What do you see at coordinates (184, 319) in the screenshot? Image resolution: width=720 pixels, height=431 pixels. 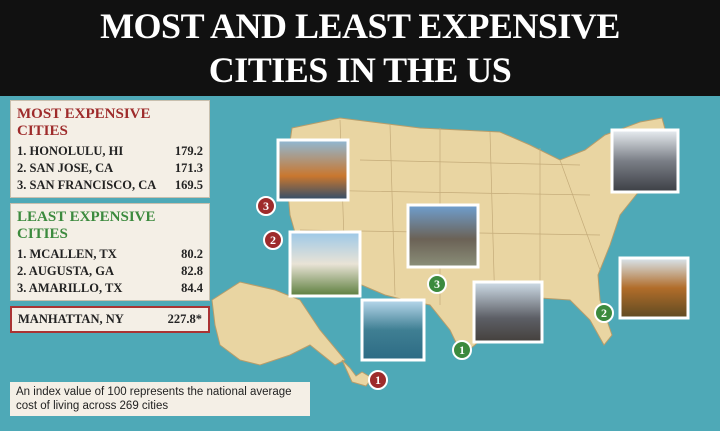 I see `value: 227.8*` at bounding box center [184, 319].